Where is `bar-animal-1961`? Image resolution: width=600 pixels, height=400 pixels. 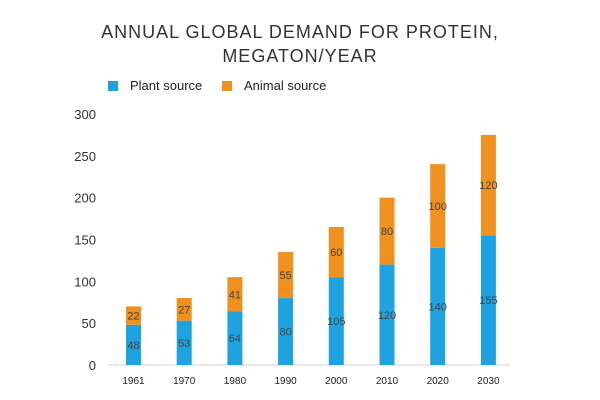
bar-animal-1961 is located at coordinates (133, 315).